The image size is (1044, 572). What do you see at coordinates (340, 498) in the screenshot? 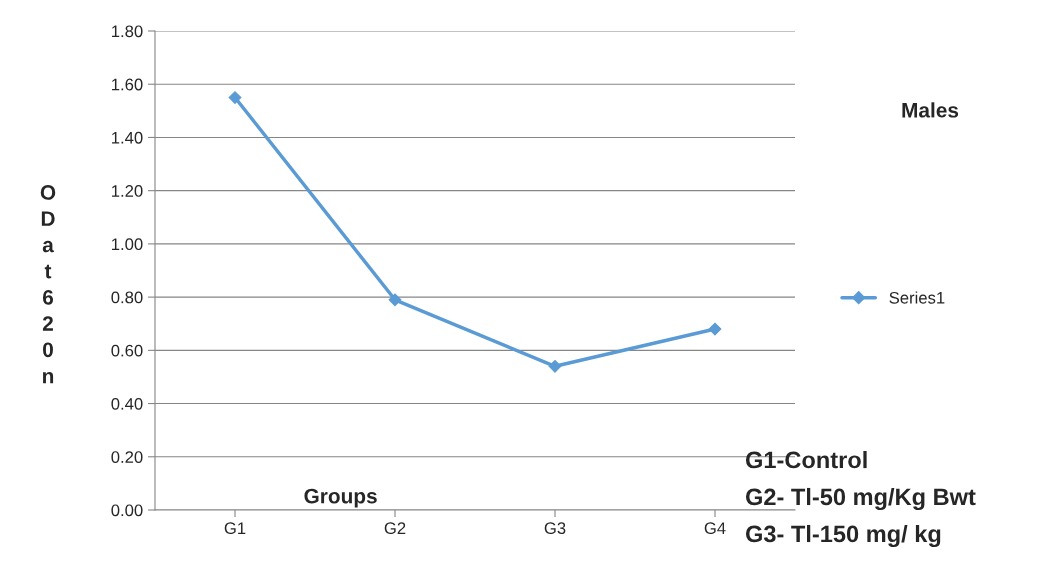
I see `x-axis-title: Groups` at bounding box center [340, 498].